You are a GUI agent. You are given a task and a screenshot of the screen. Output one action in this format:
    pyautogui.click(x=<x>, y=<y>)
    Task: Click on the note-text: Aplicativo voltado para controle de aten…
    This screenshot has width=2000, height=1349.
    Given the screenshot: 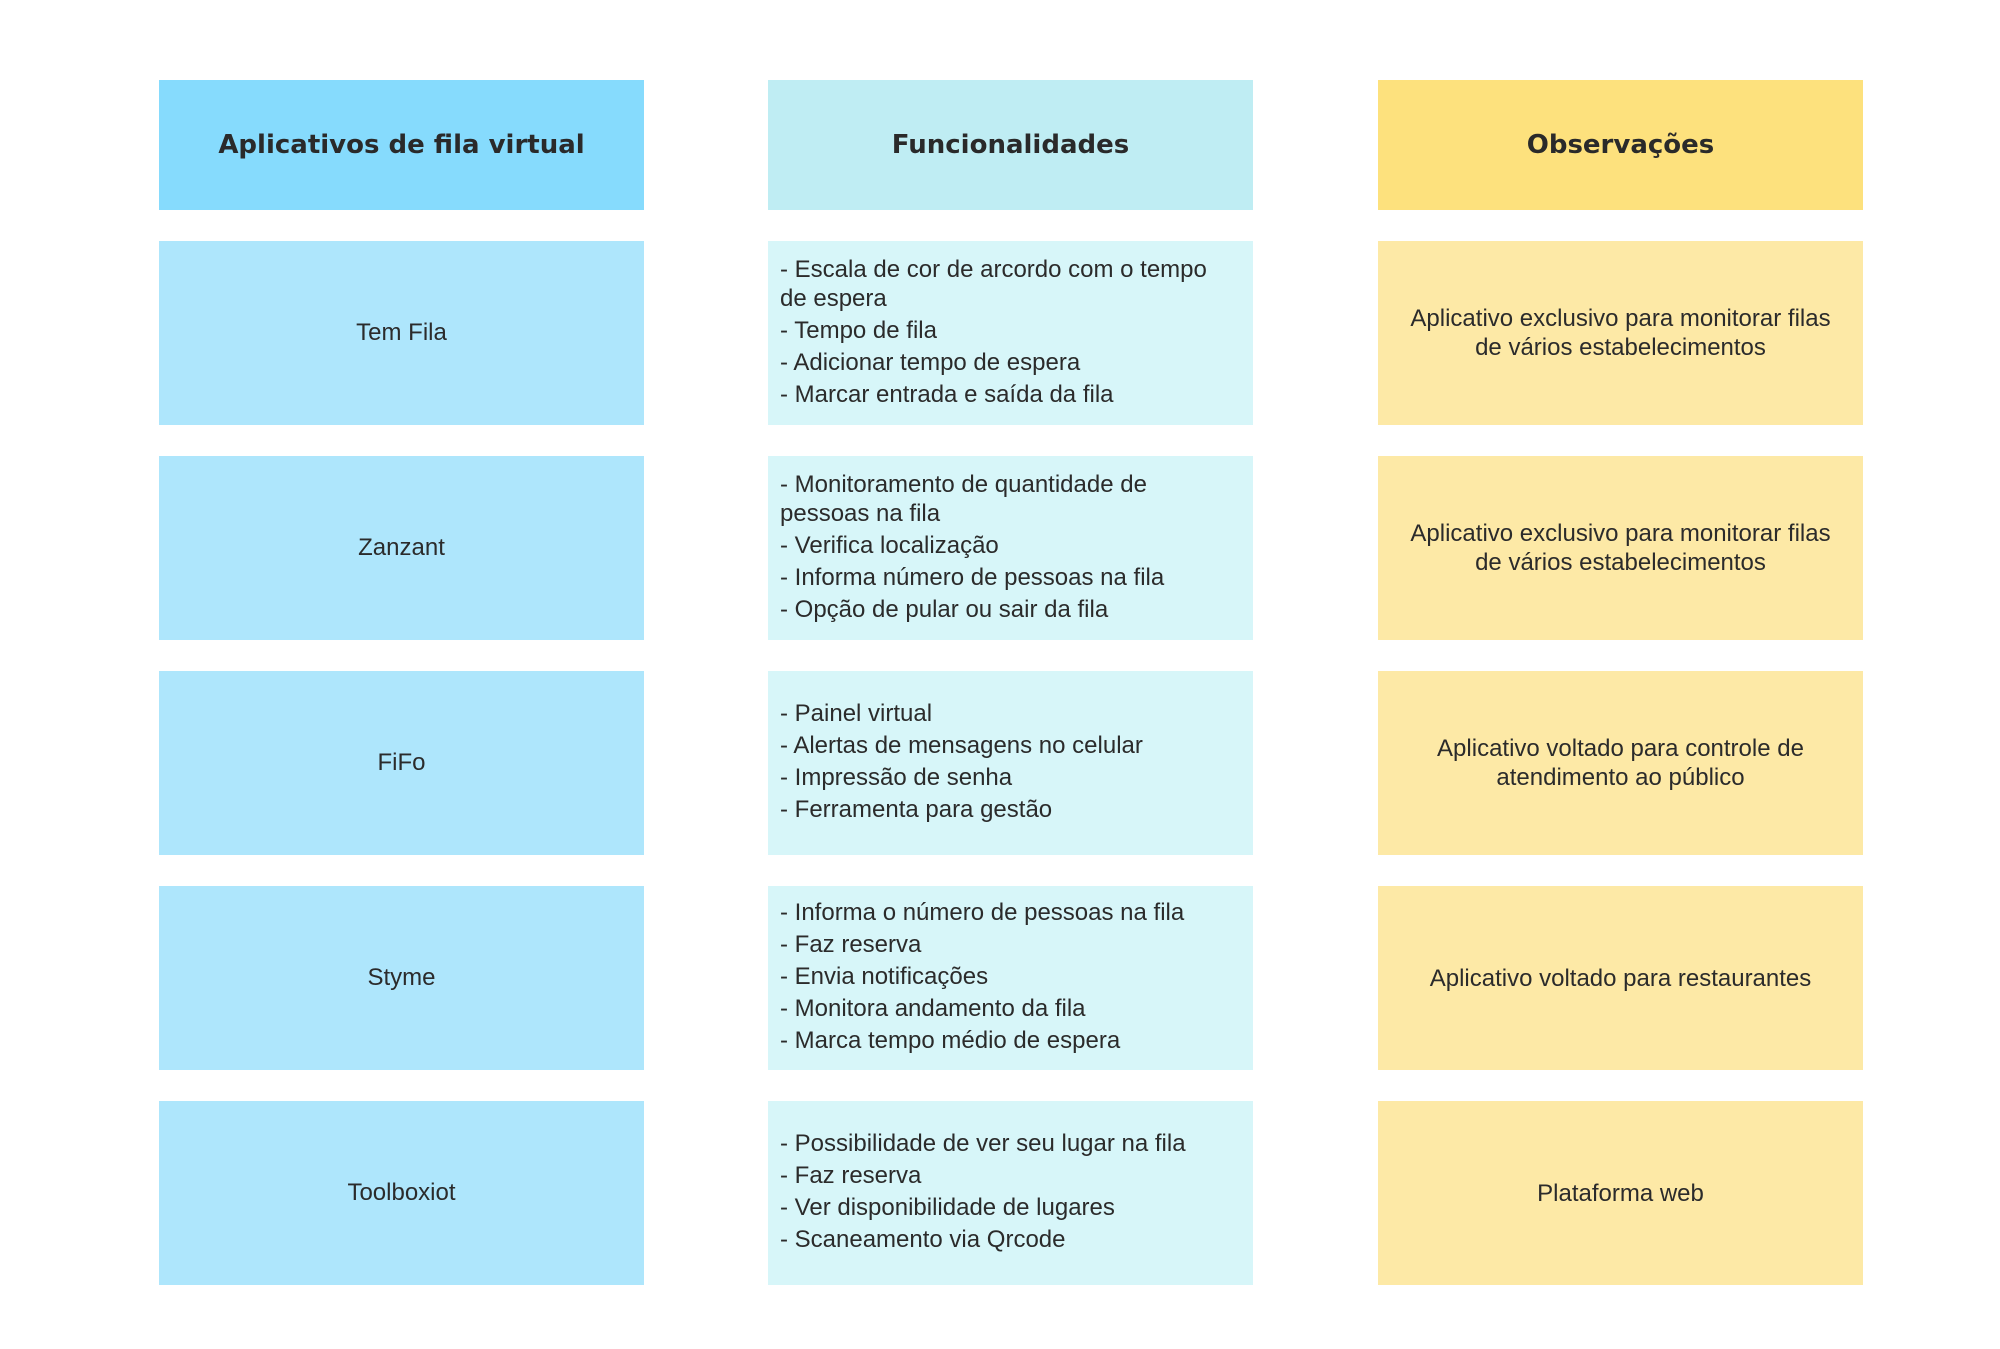 What is the action you would take?
    pyautogui.click(x=1620, y=763)
    